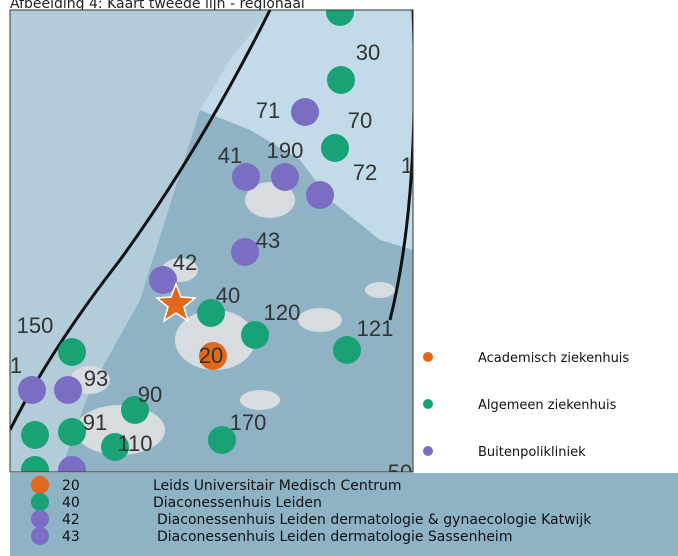  Describe the element at coordinates (360, 120) in the screenshot. I see `marker-label: 70` at that location.